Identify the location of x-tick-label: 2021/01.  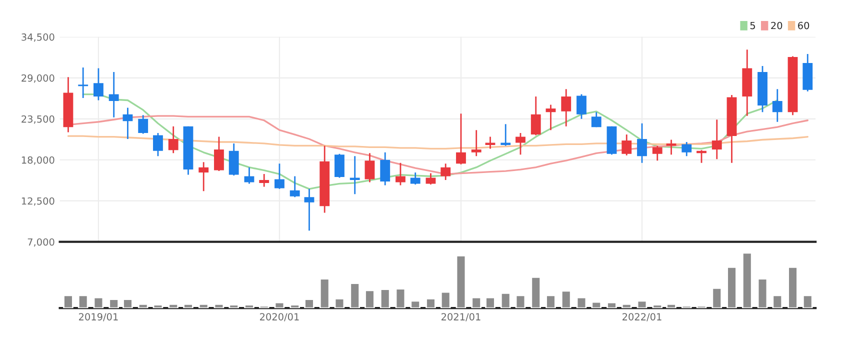
(461, 317).